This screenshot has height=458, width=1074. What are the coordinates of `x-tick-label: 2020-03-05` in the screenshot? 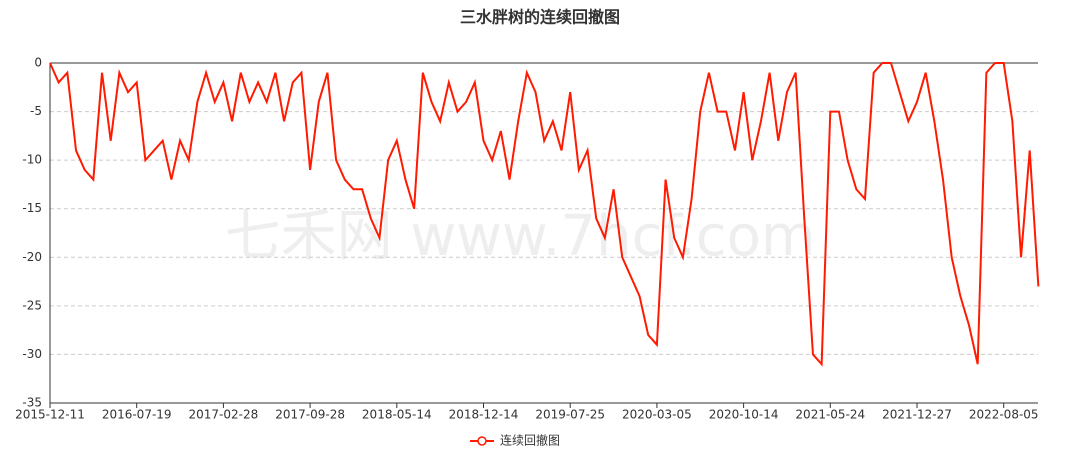 It's located at (657, 415).